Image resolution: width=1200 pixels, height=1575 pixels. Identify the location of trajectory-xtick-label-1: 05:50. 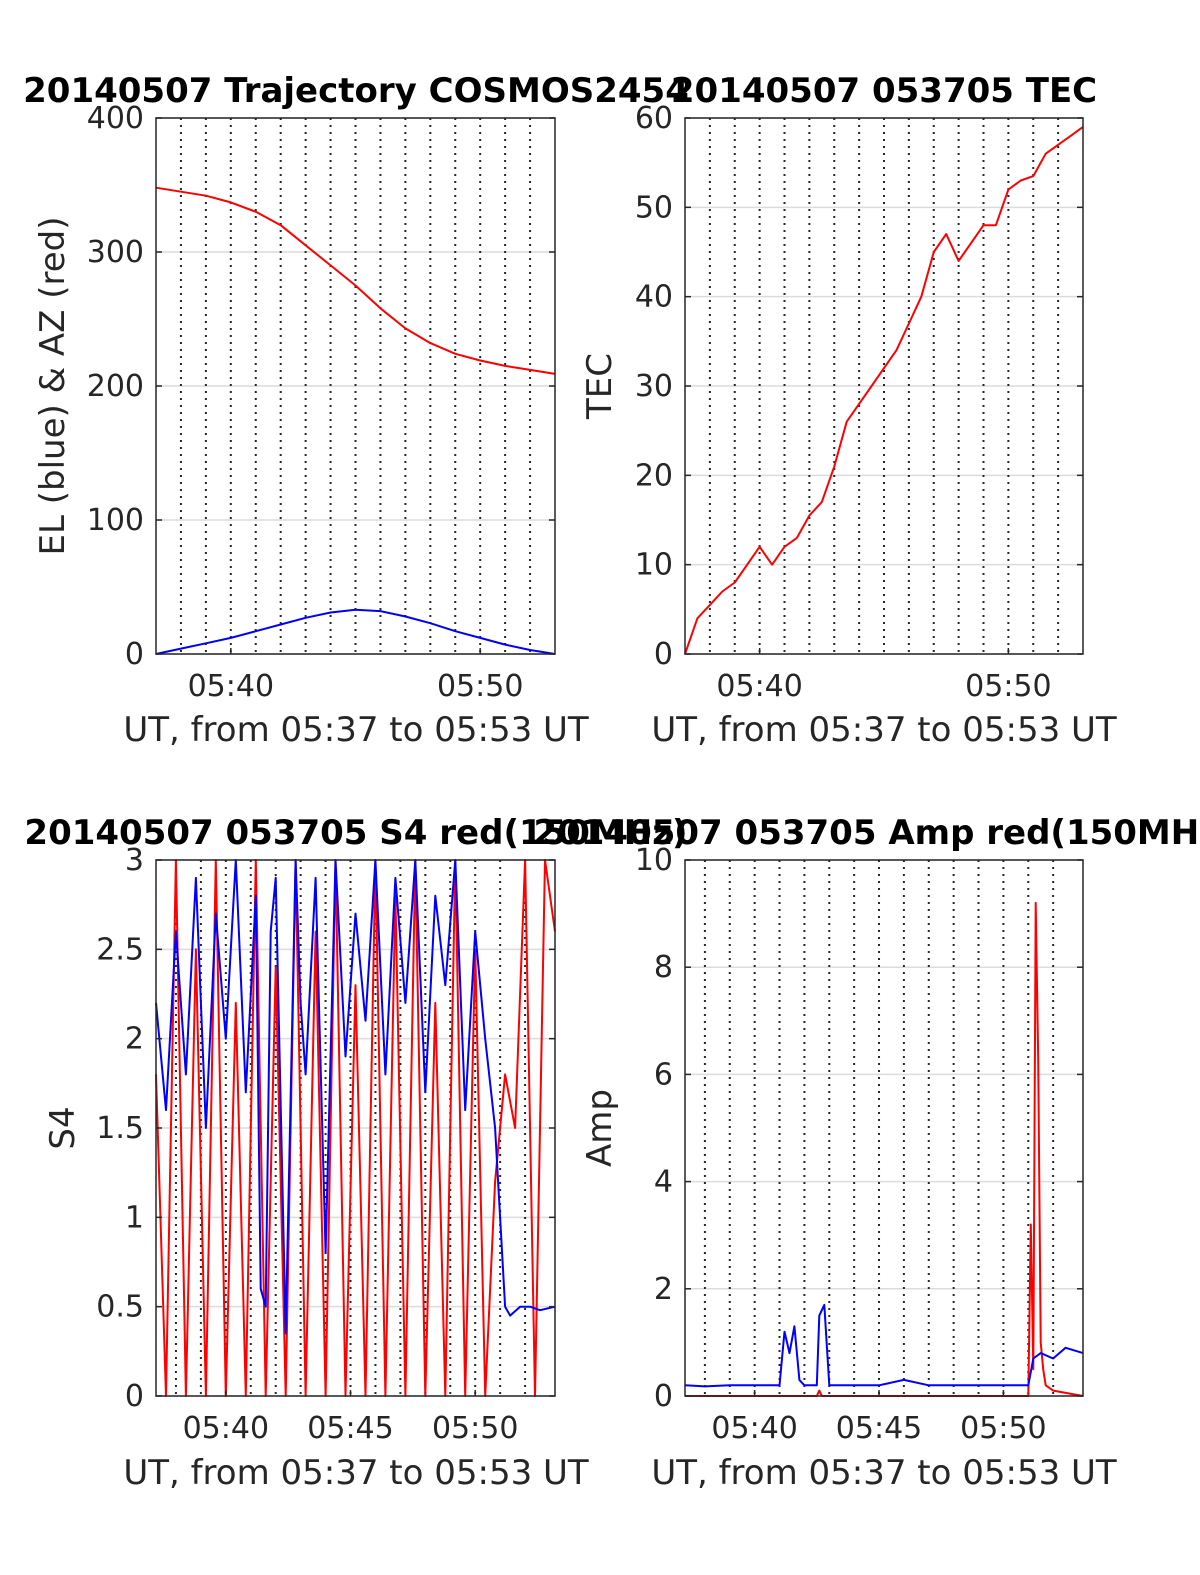
(480, 686).